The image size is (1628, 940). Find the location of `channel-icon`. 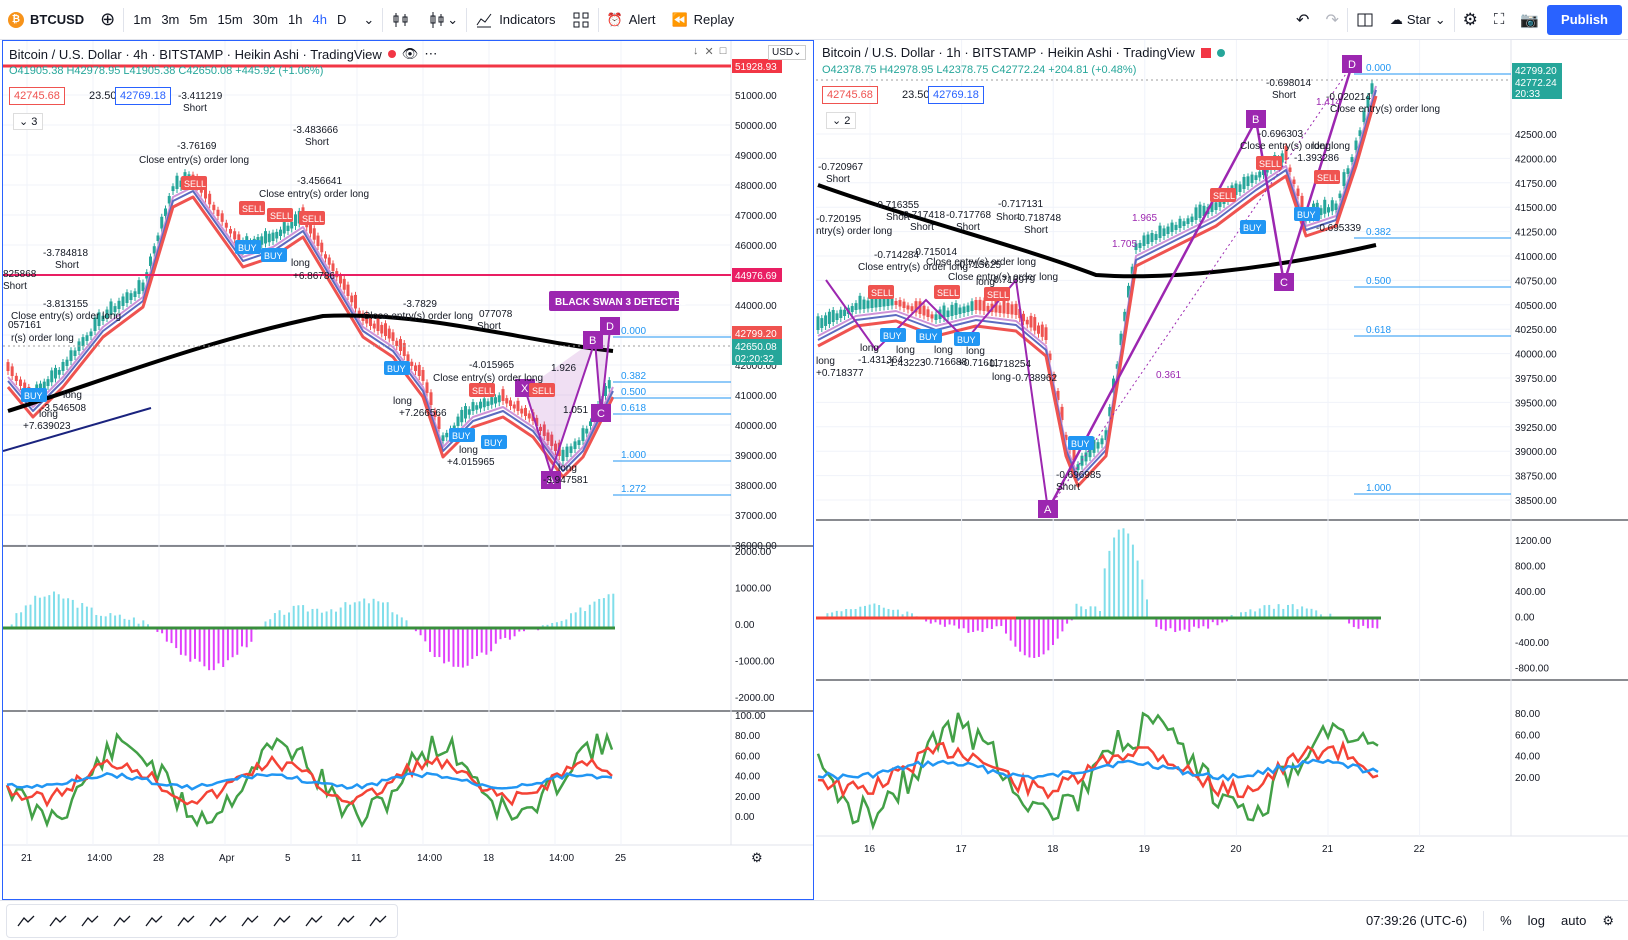

channel-icon is located at coordinates (154, 921).